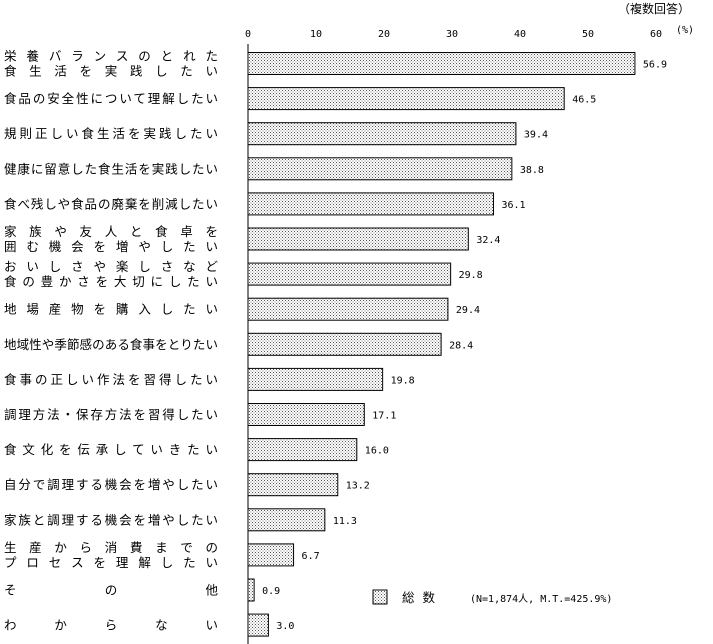 This screenshot has height=644, width=713. What do you see at coordinates (316, 34) in the screenshot?
I see `tick-label-10: 10` at bounding box center [316, 34].